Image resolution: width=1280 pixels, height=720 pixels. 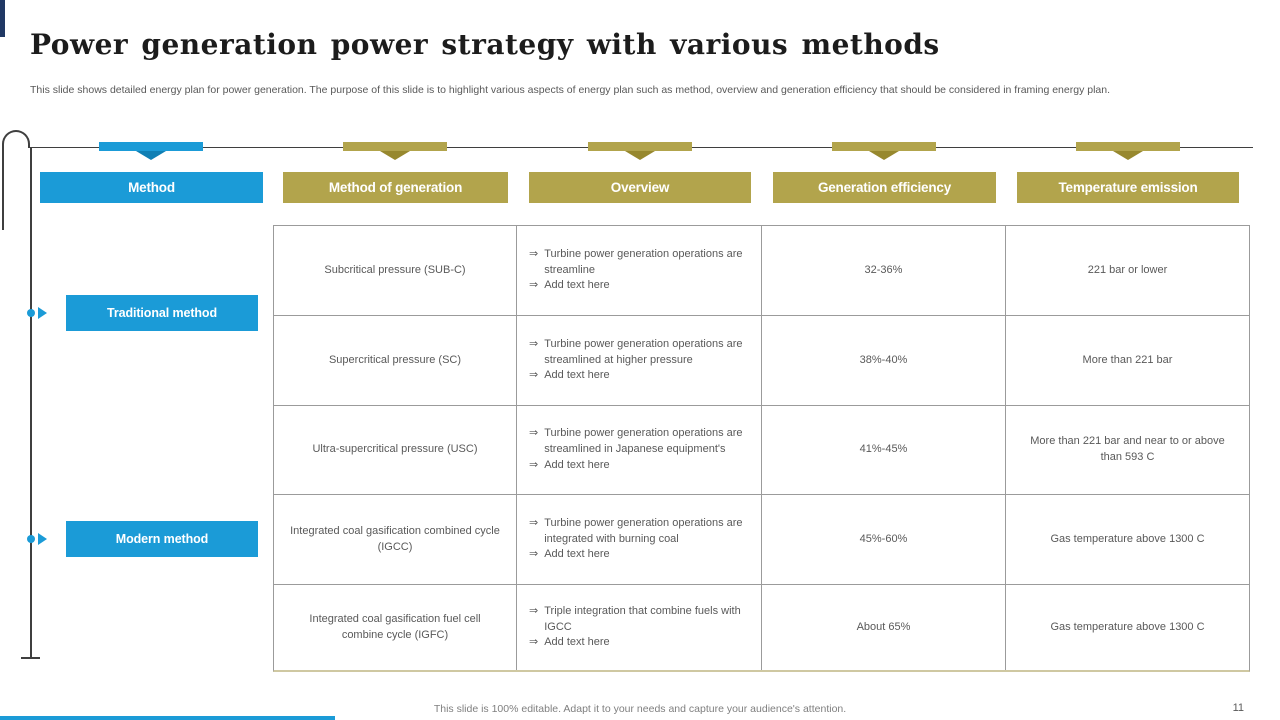 I want to click on page-number: 11, so click(x=1238, y=708).